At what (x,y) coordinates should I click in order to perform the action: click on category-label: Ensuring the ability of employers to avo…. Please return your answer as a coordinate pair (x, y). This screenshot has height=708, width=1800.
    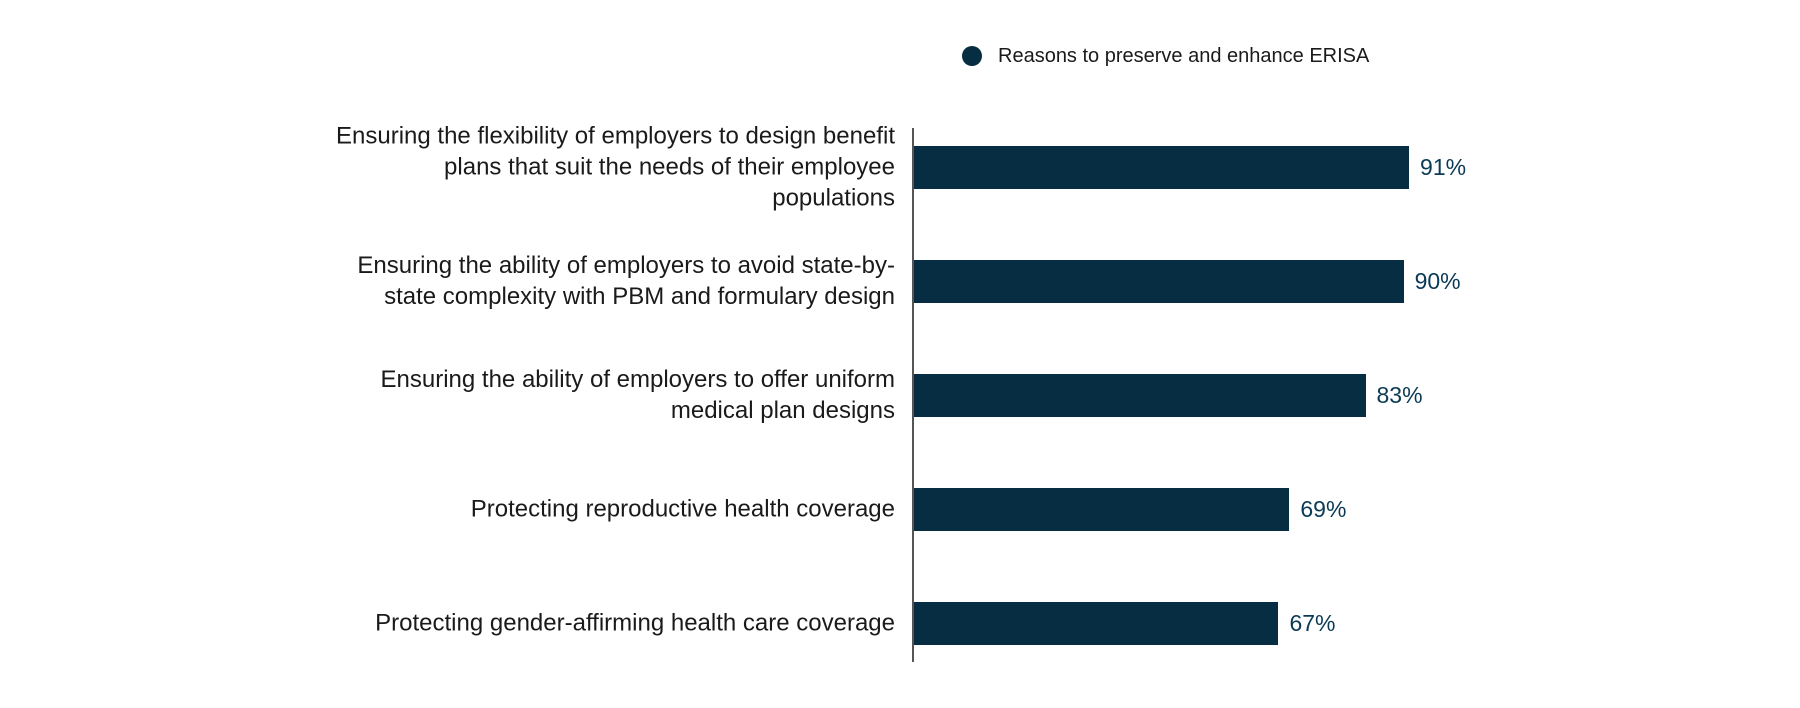
    Looking at the image, I should click on (626, 281).